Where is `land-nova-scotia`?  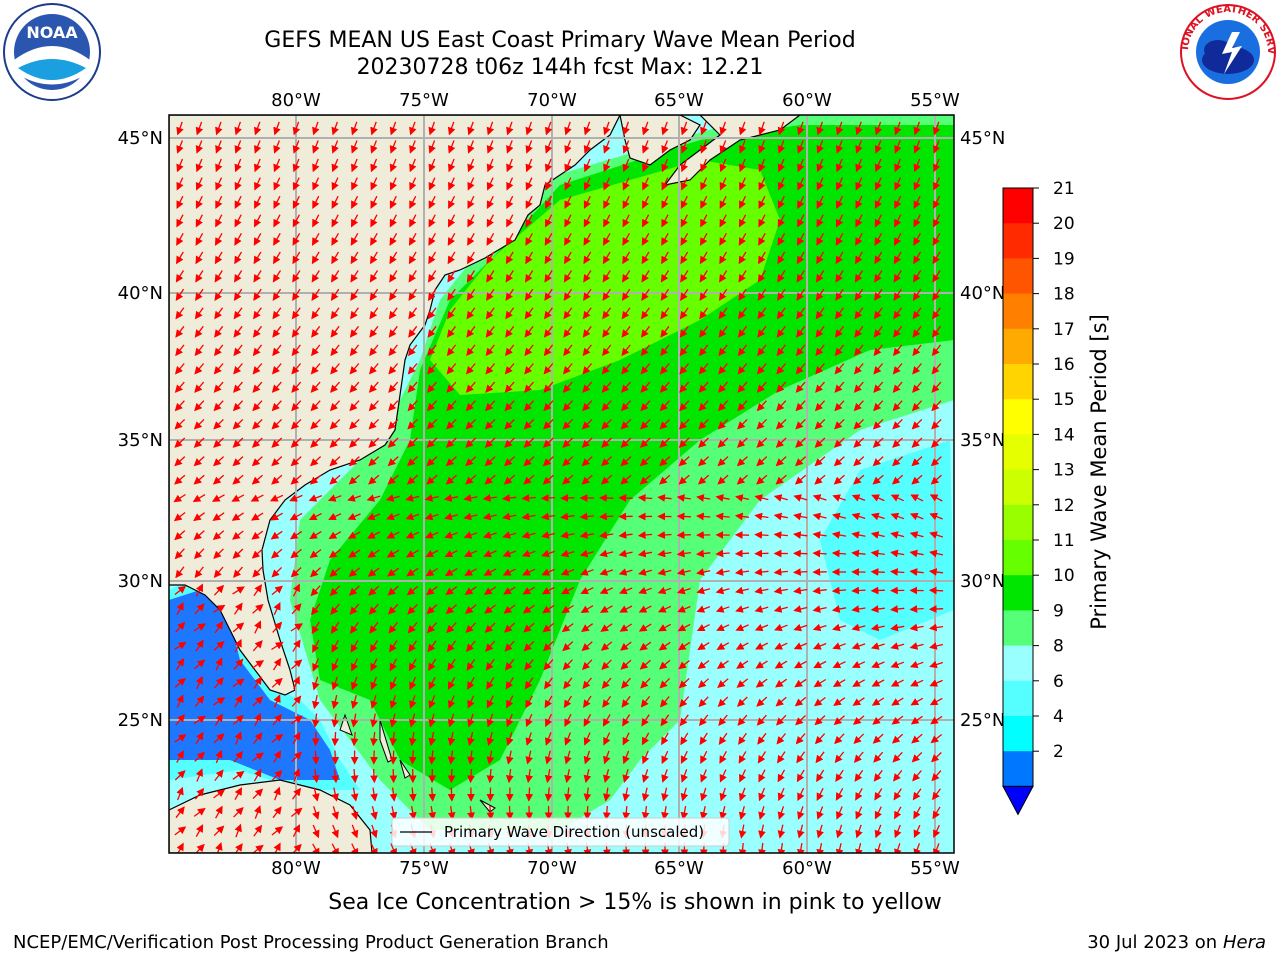
land-nova-scotia is located at coordinates (732, 150).